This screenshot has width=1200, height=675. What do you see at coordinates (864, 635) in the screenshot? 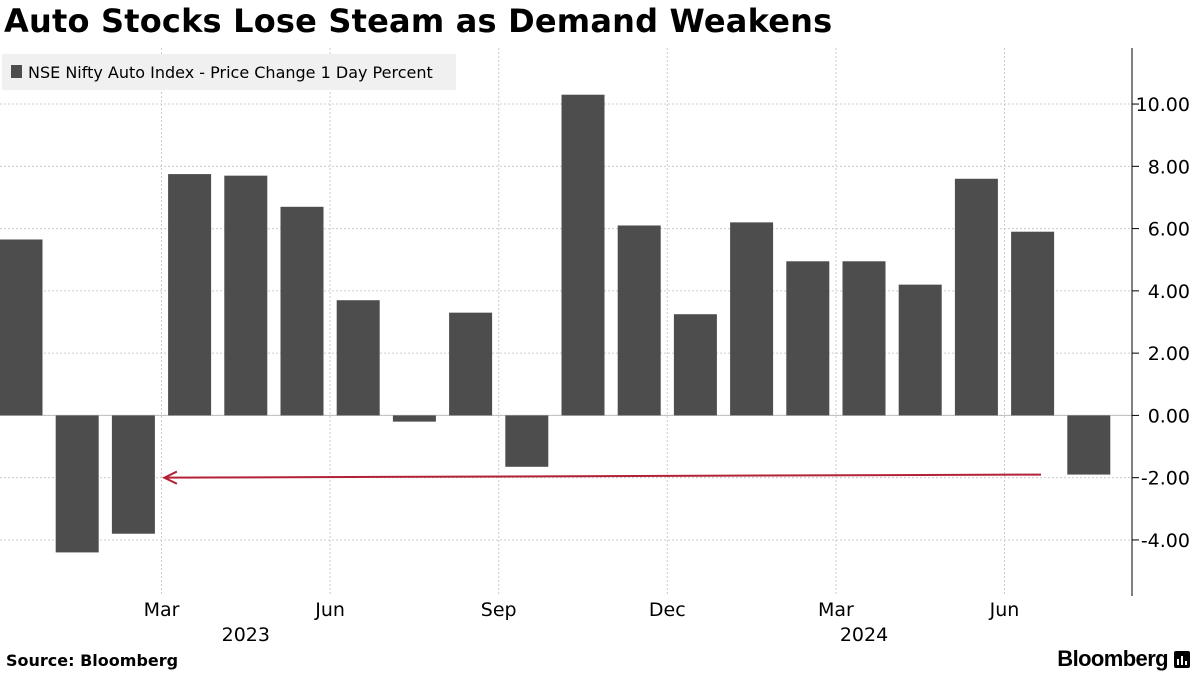
I see `x-year-label: 2024` at bounding box center [864, 635].